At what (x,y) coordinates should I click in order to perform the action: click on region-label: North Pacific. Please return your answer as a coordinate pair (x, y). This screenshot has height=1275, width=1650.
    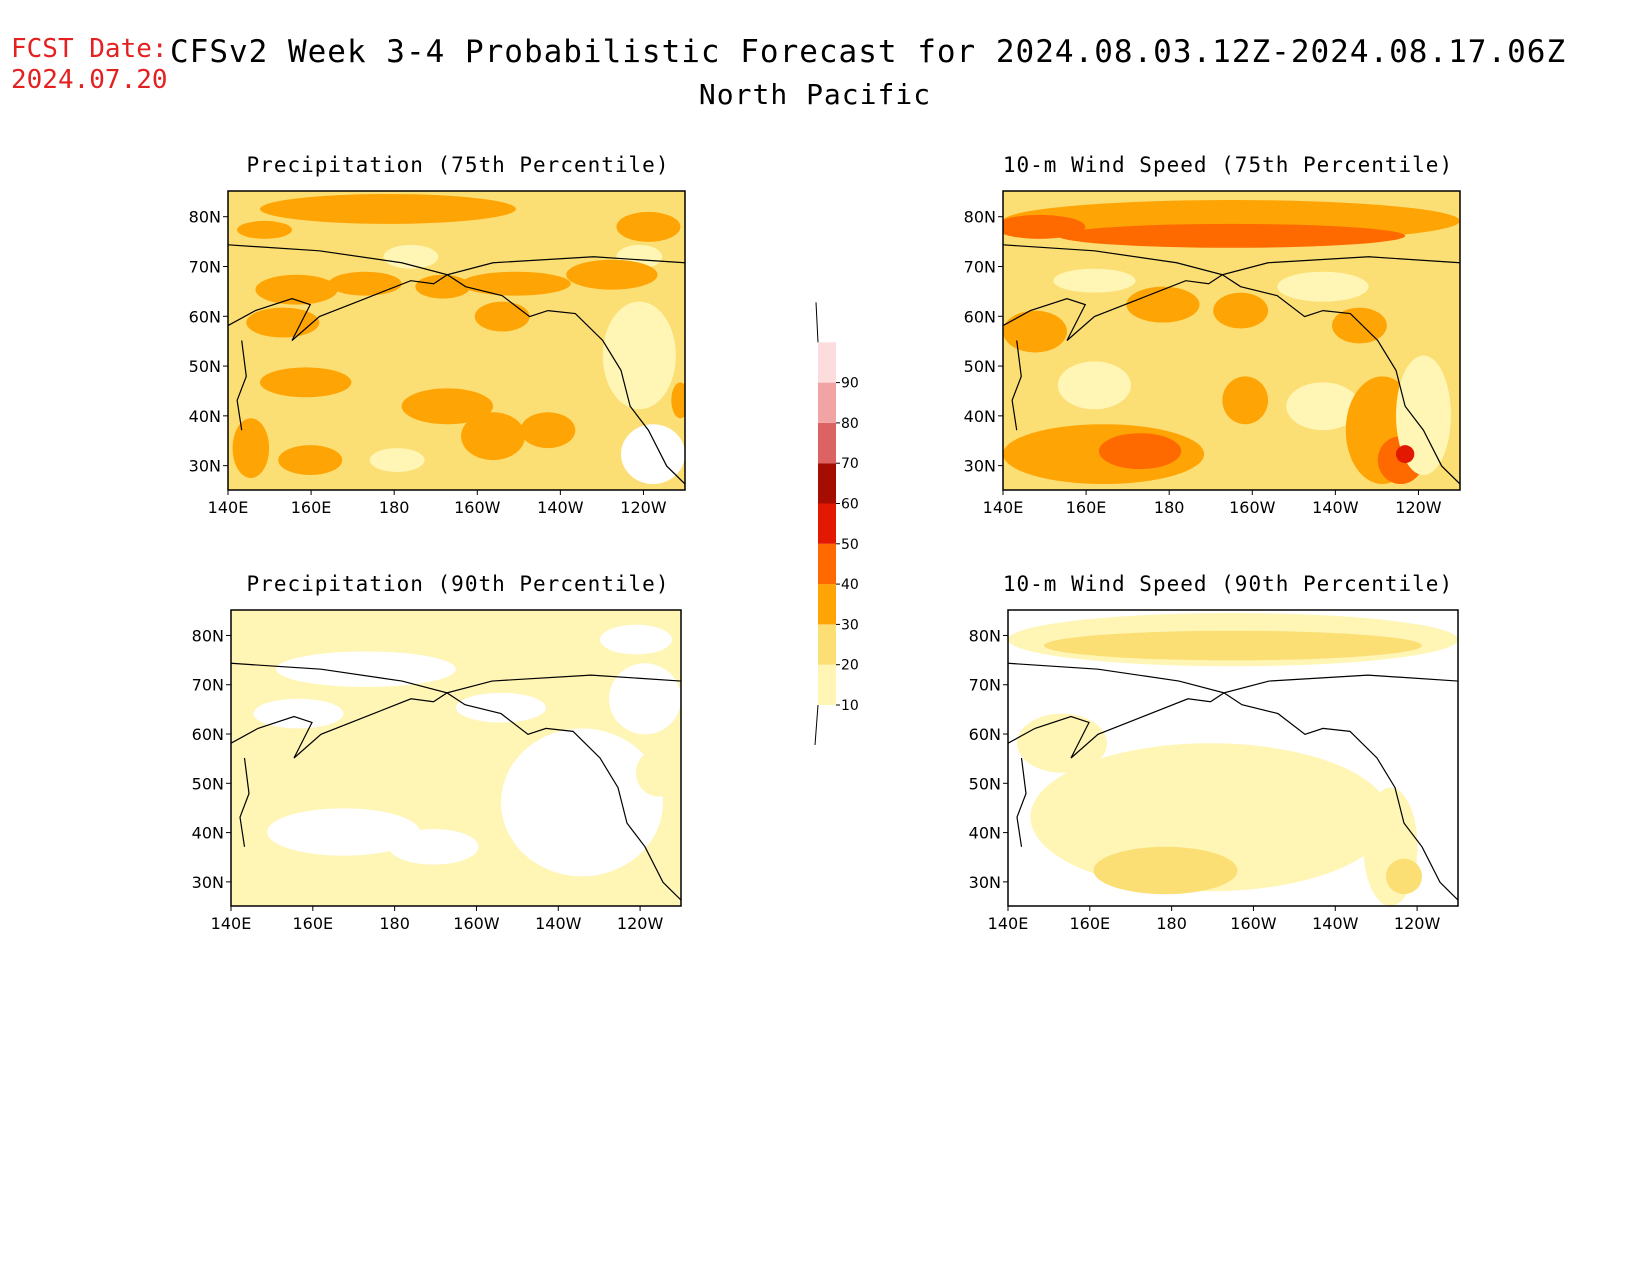
    Looking at the image, I should click on (815, 94).